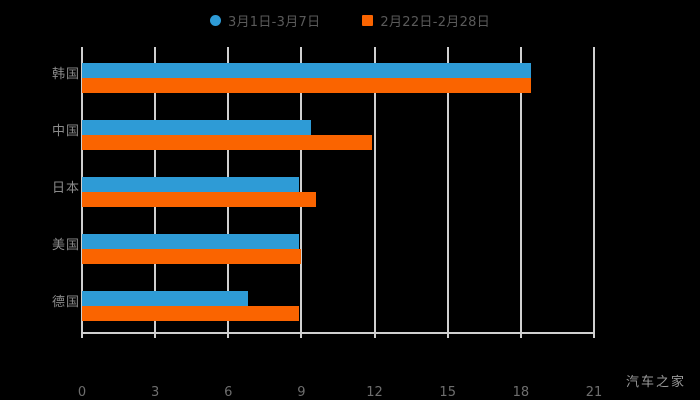 Image resolution: width=700 pixels, height=400 pixels. What do you see at coordinates (65, 245) in the screenshot?
I see `category-label-3: 美国` at bounding box center [65, 245].